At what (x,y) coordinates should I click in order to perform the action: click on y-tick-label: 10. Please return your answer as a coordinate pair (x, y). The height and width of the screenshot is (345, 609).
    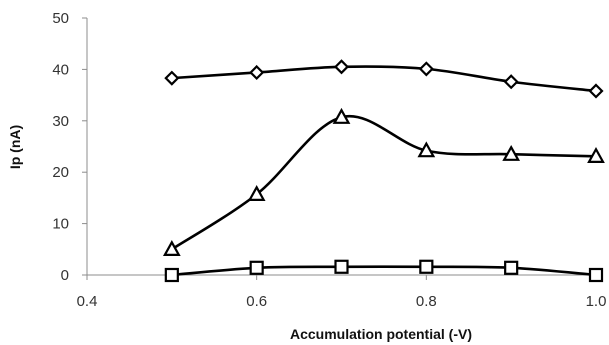
    Looking at the image, I should click on (60, 224).